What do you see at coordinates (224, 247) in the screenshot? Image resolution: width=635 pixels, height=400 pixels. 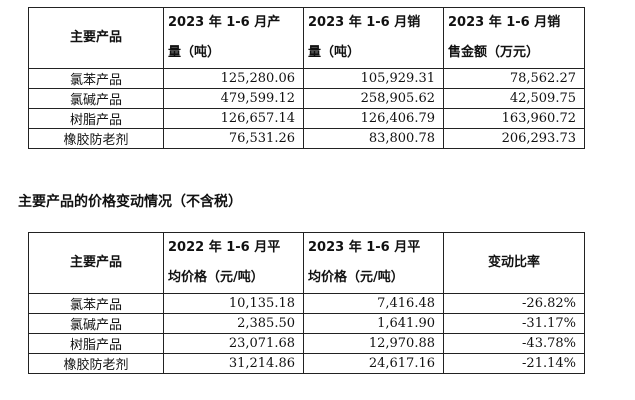 I see `header-line: 2022 年 1-6 月平` at bounding box center [224, 247].